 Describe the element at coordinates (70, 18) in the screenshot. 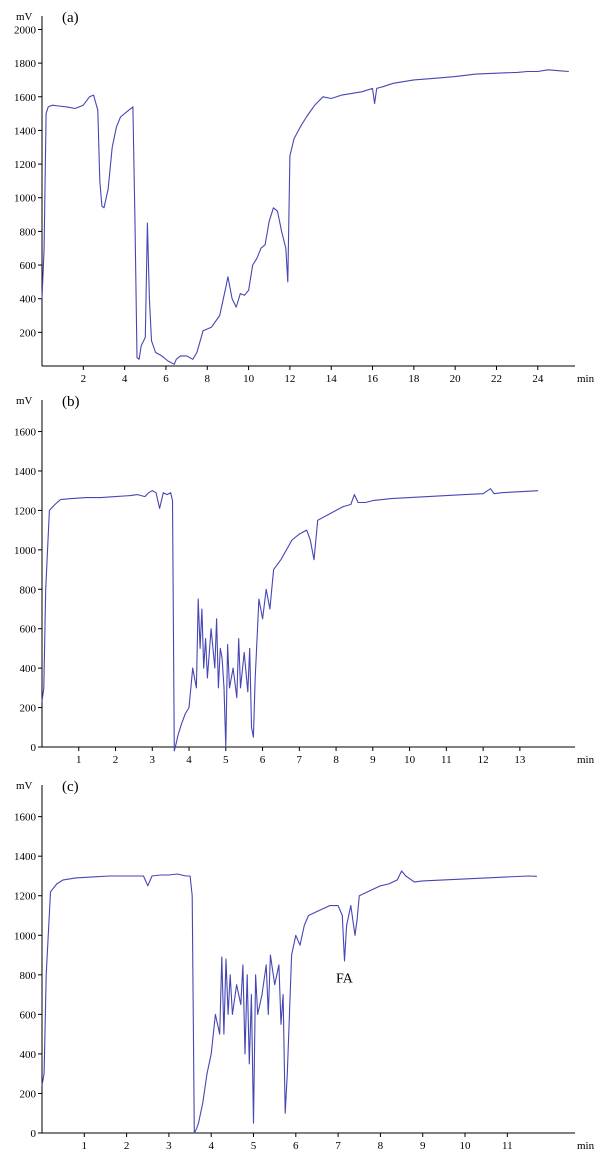

I see `panel-label: (a)` at that location.